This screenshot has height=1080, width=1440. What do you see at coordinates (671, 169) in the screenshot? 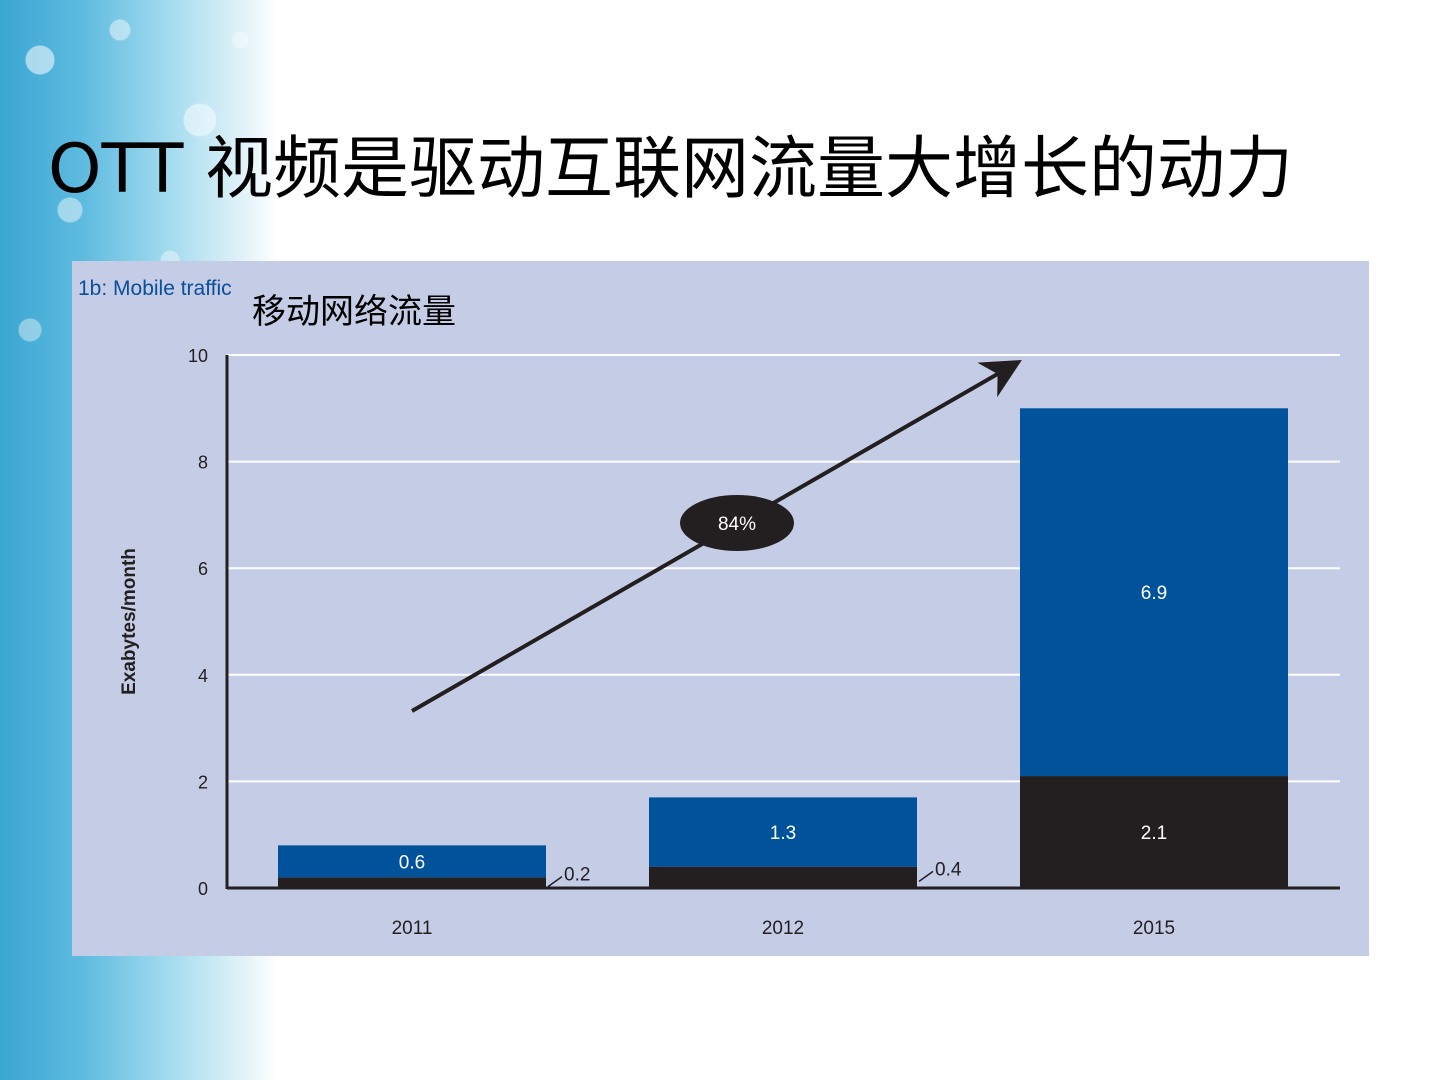
I see `slide-title: OTT 视频是驱动互联网流量大增长的动力` at bounding box center [671, 169].